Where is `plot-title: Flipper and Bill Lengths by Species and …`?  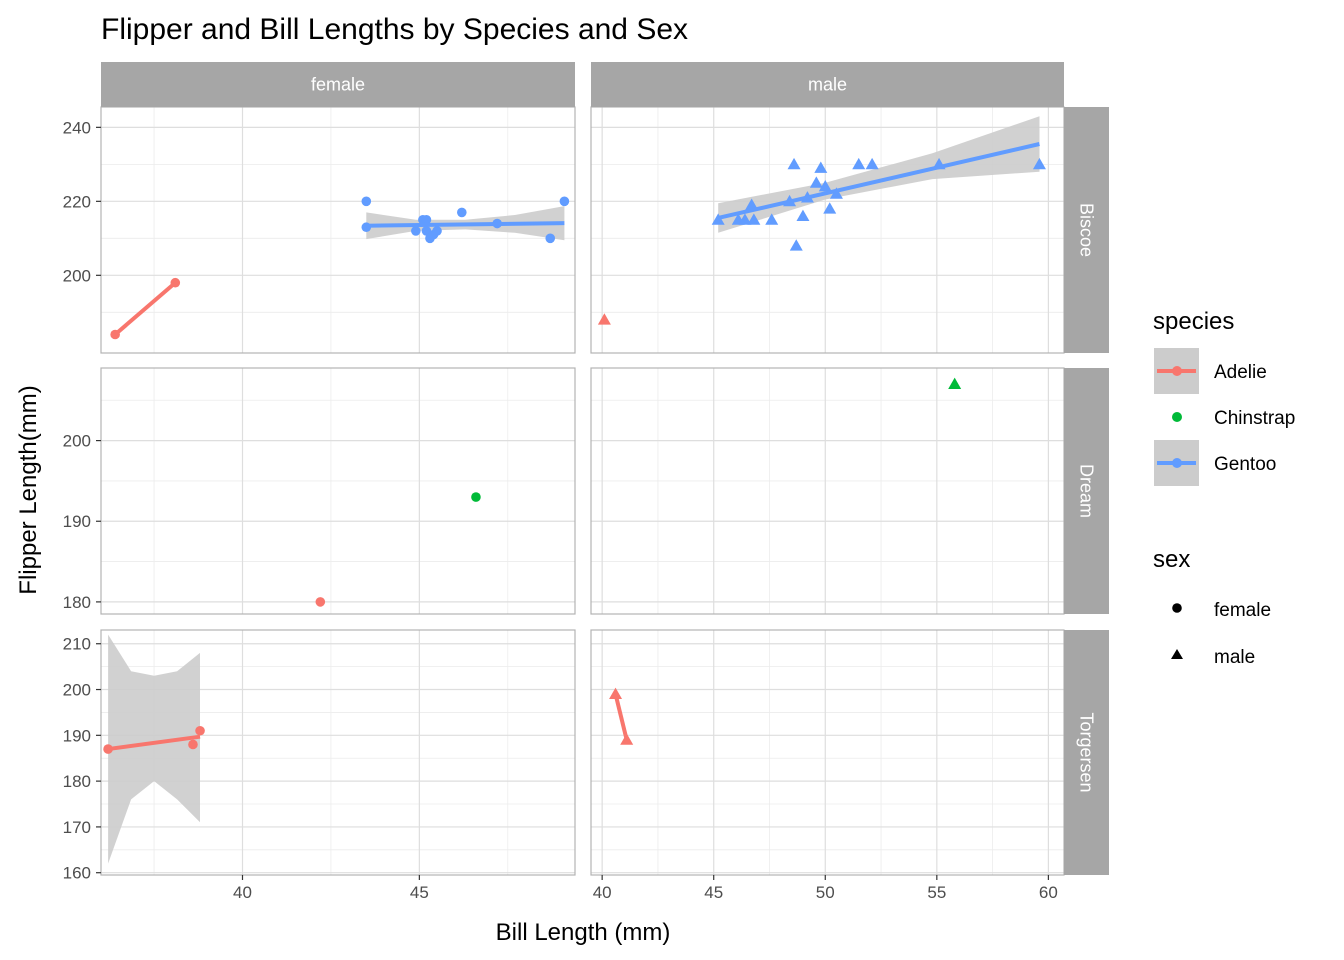 plot-title: Flipper and Bill Lengths by Species and … is located at coordinates (394, 29).